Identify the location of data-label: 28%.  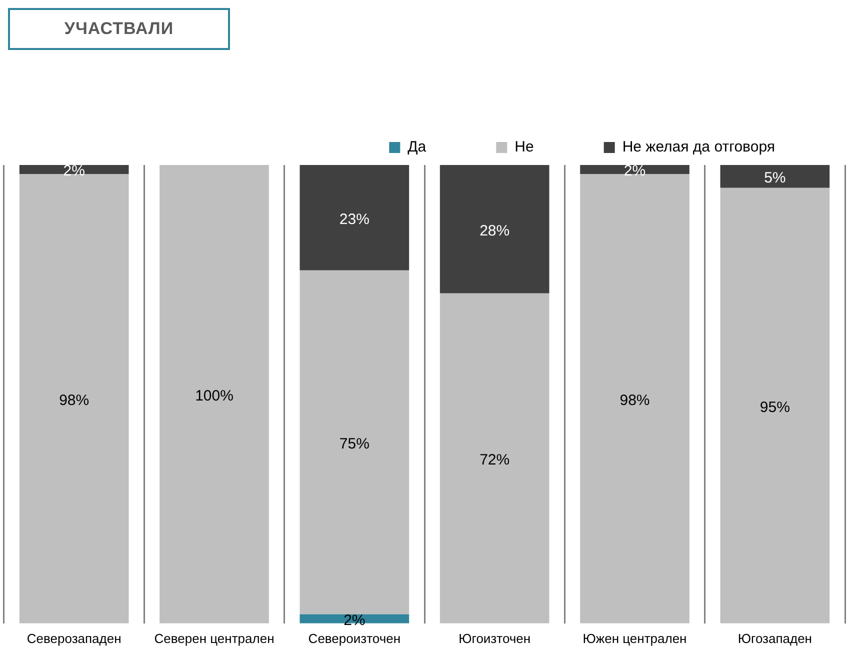
(495, 231).